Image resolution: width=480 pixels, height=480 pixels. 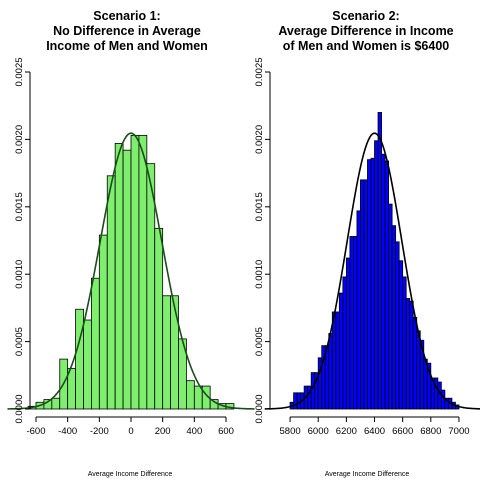 What do you see at coordinates (130, 431) in the screenshot?
I see `x-tick-label: 0` at bounding box center [130, 431].